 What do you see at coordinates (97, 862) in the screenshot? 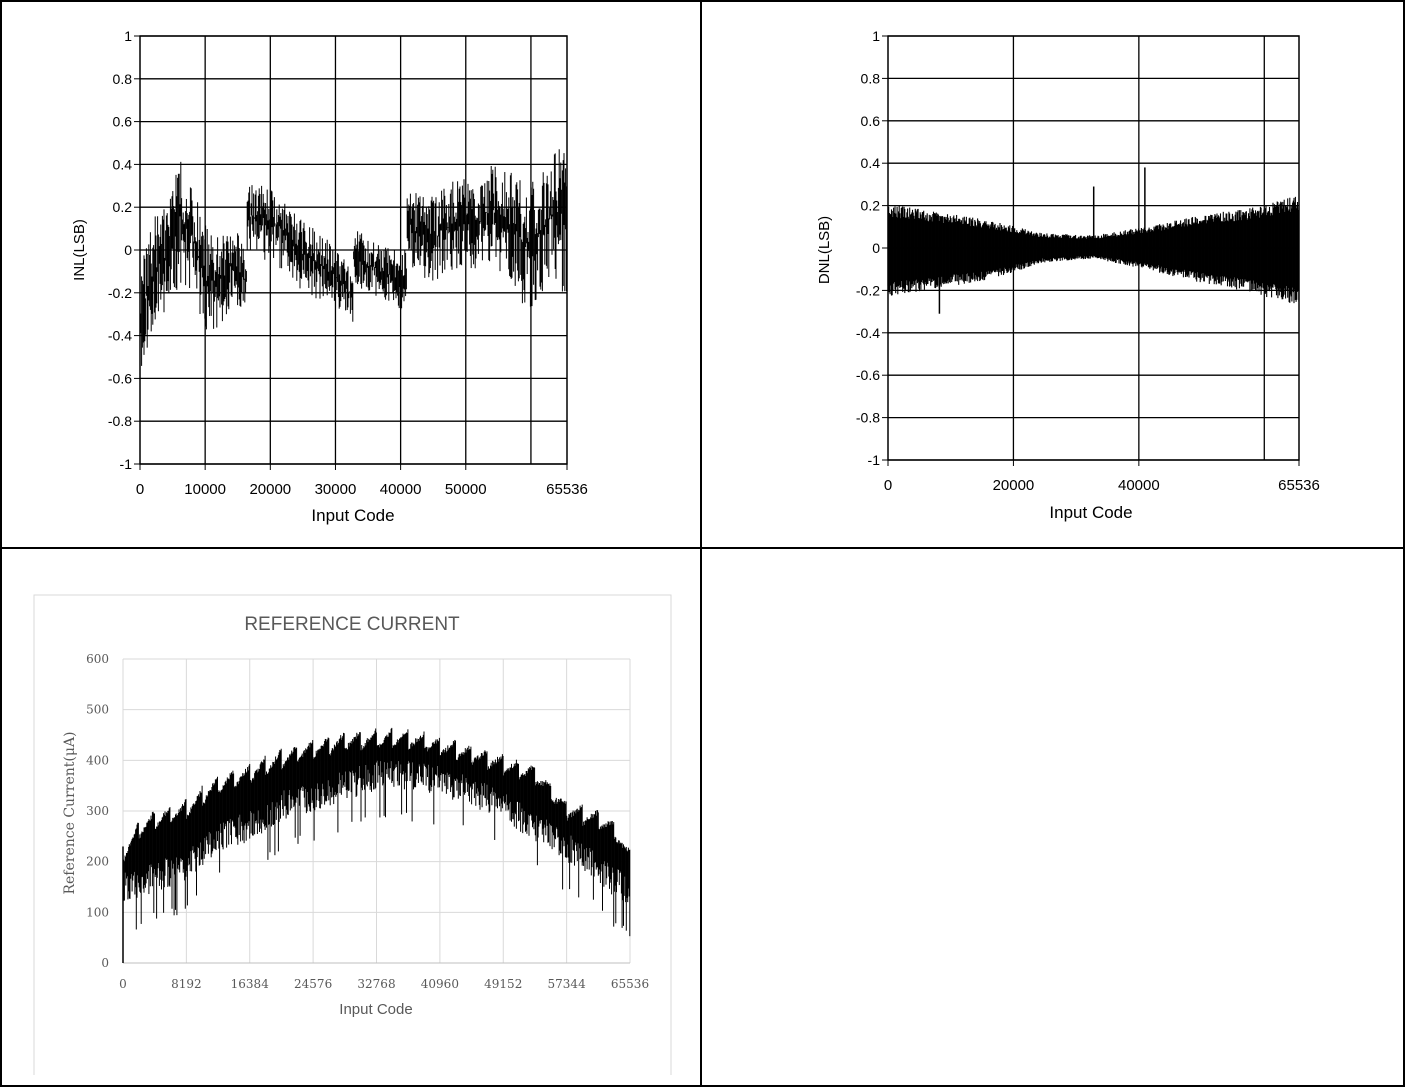
I see `ref-y-tick-label: 200` at bounding box center [97, 862].